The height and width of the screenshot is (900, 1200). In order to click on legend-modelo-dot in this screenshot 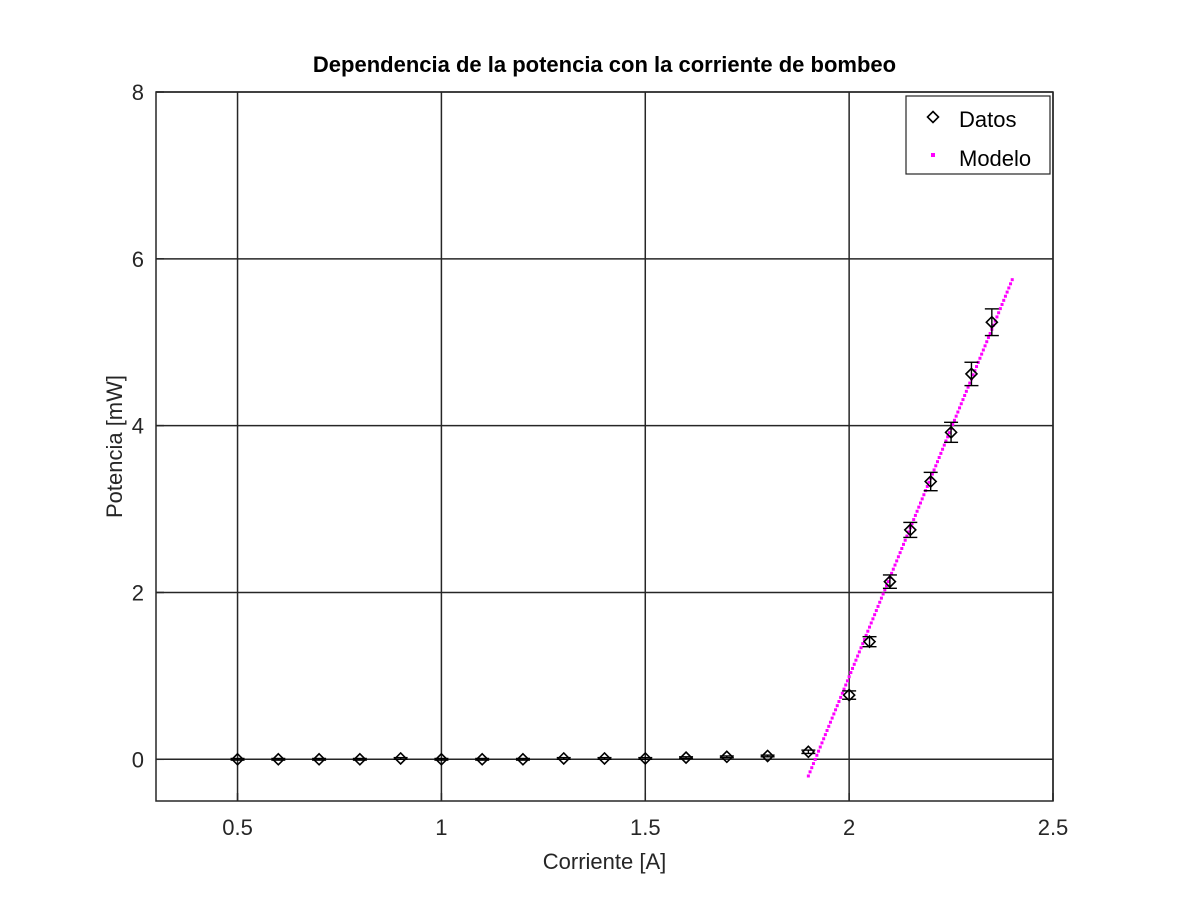, I will do `click(933, 155)`.